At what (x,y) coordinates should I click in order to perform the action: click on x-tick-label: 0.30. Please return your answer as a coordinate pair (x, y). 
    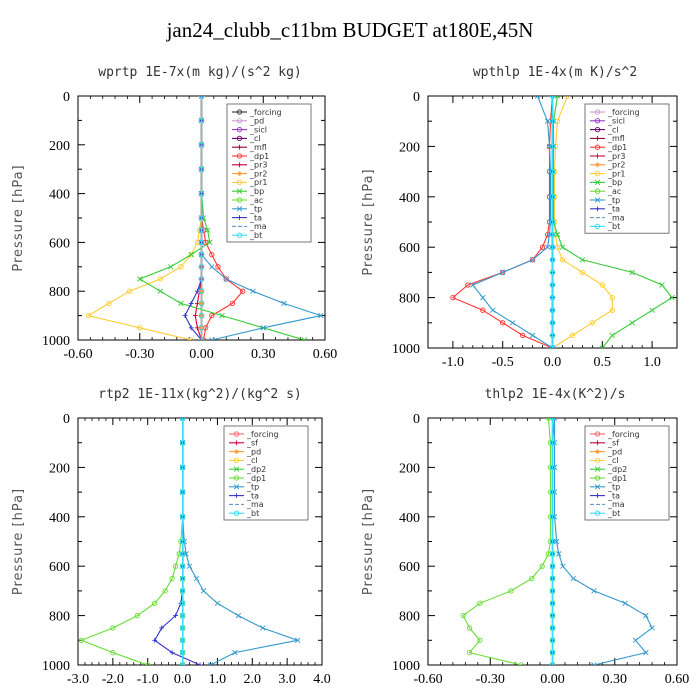
    Looking at the image, I should click on (615, 679).